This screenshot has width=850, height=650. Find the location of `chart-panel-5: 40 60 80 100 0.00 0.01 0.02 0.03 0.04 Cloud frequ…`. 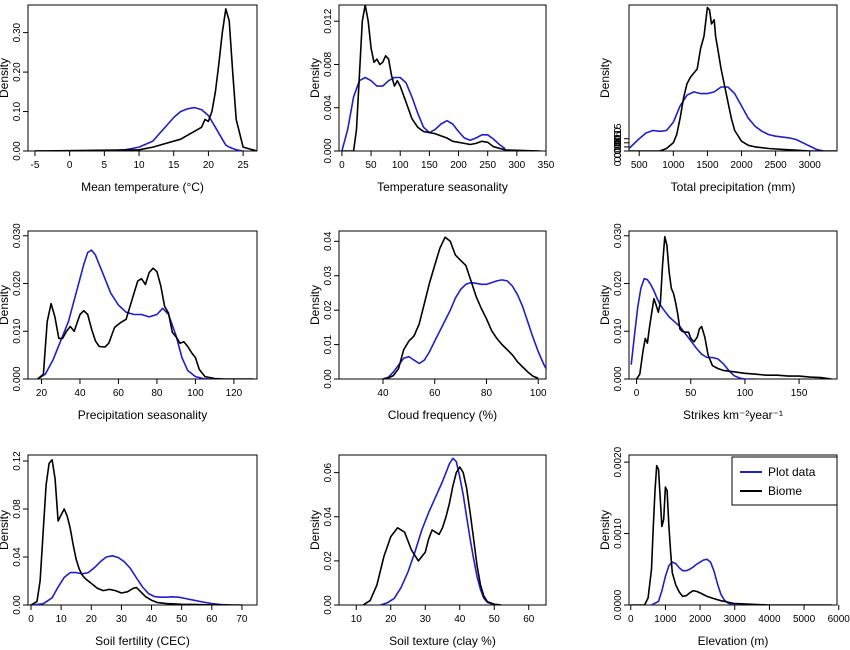

chart-panel-5: 40 60 80 100 0.00 0.01 0.02 0.03 0.04 Cloud frequ… is located at coordinates (427, 326).